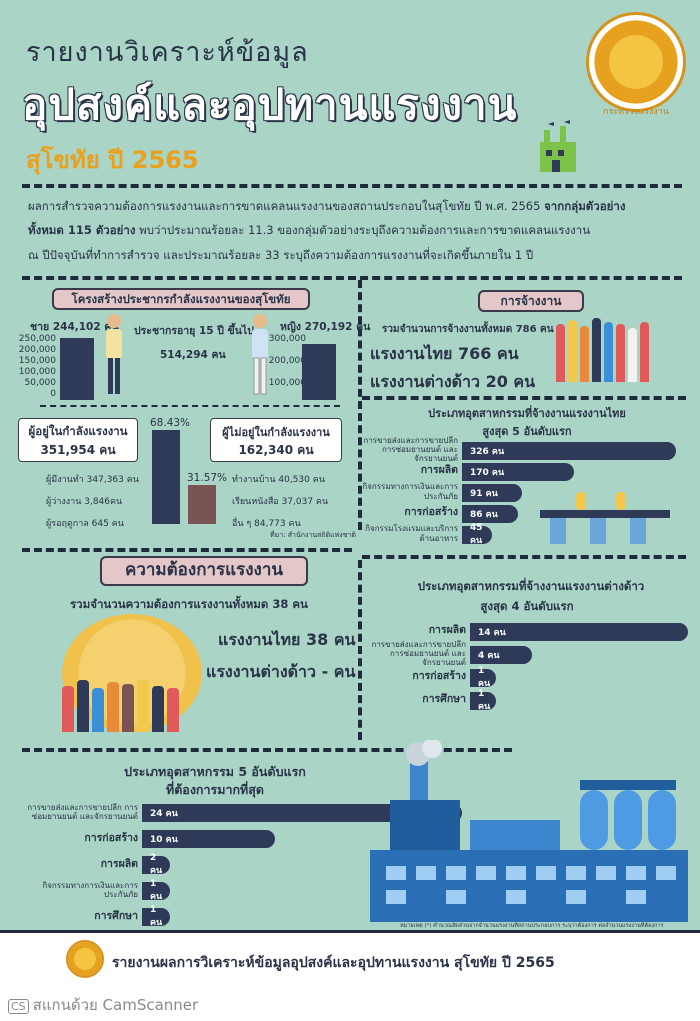  What do you see at coordinates (527, 413) in the screenshot?
I see `thai-top5-title-1: ประเภทอุตสาหกรรมที่จ้างงานแรงงานไทย` at bounding box center [527, 413].